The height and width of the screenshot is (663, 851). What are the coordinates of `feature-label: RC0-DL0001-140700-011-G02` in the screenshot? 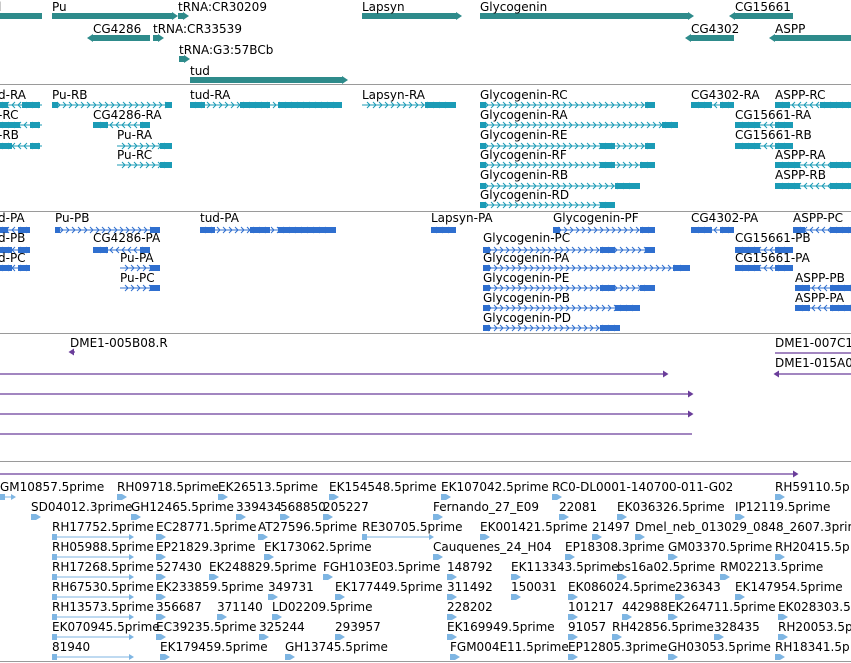 It's located at (643, 487).